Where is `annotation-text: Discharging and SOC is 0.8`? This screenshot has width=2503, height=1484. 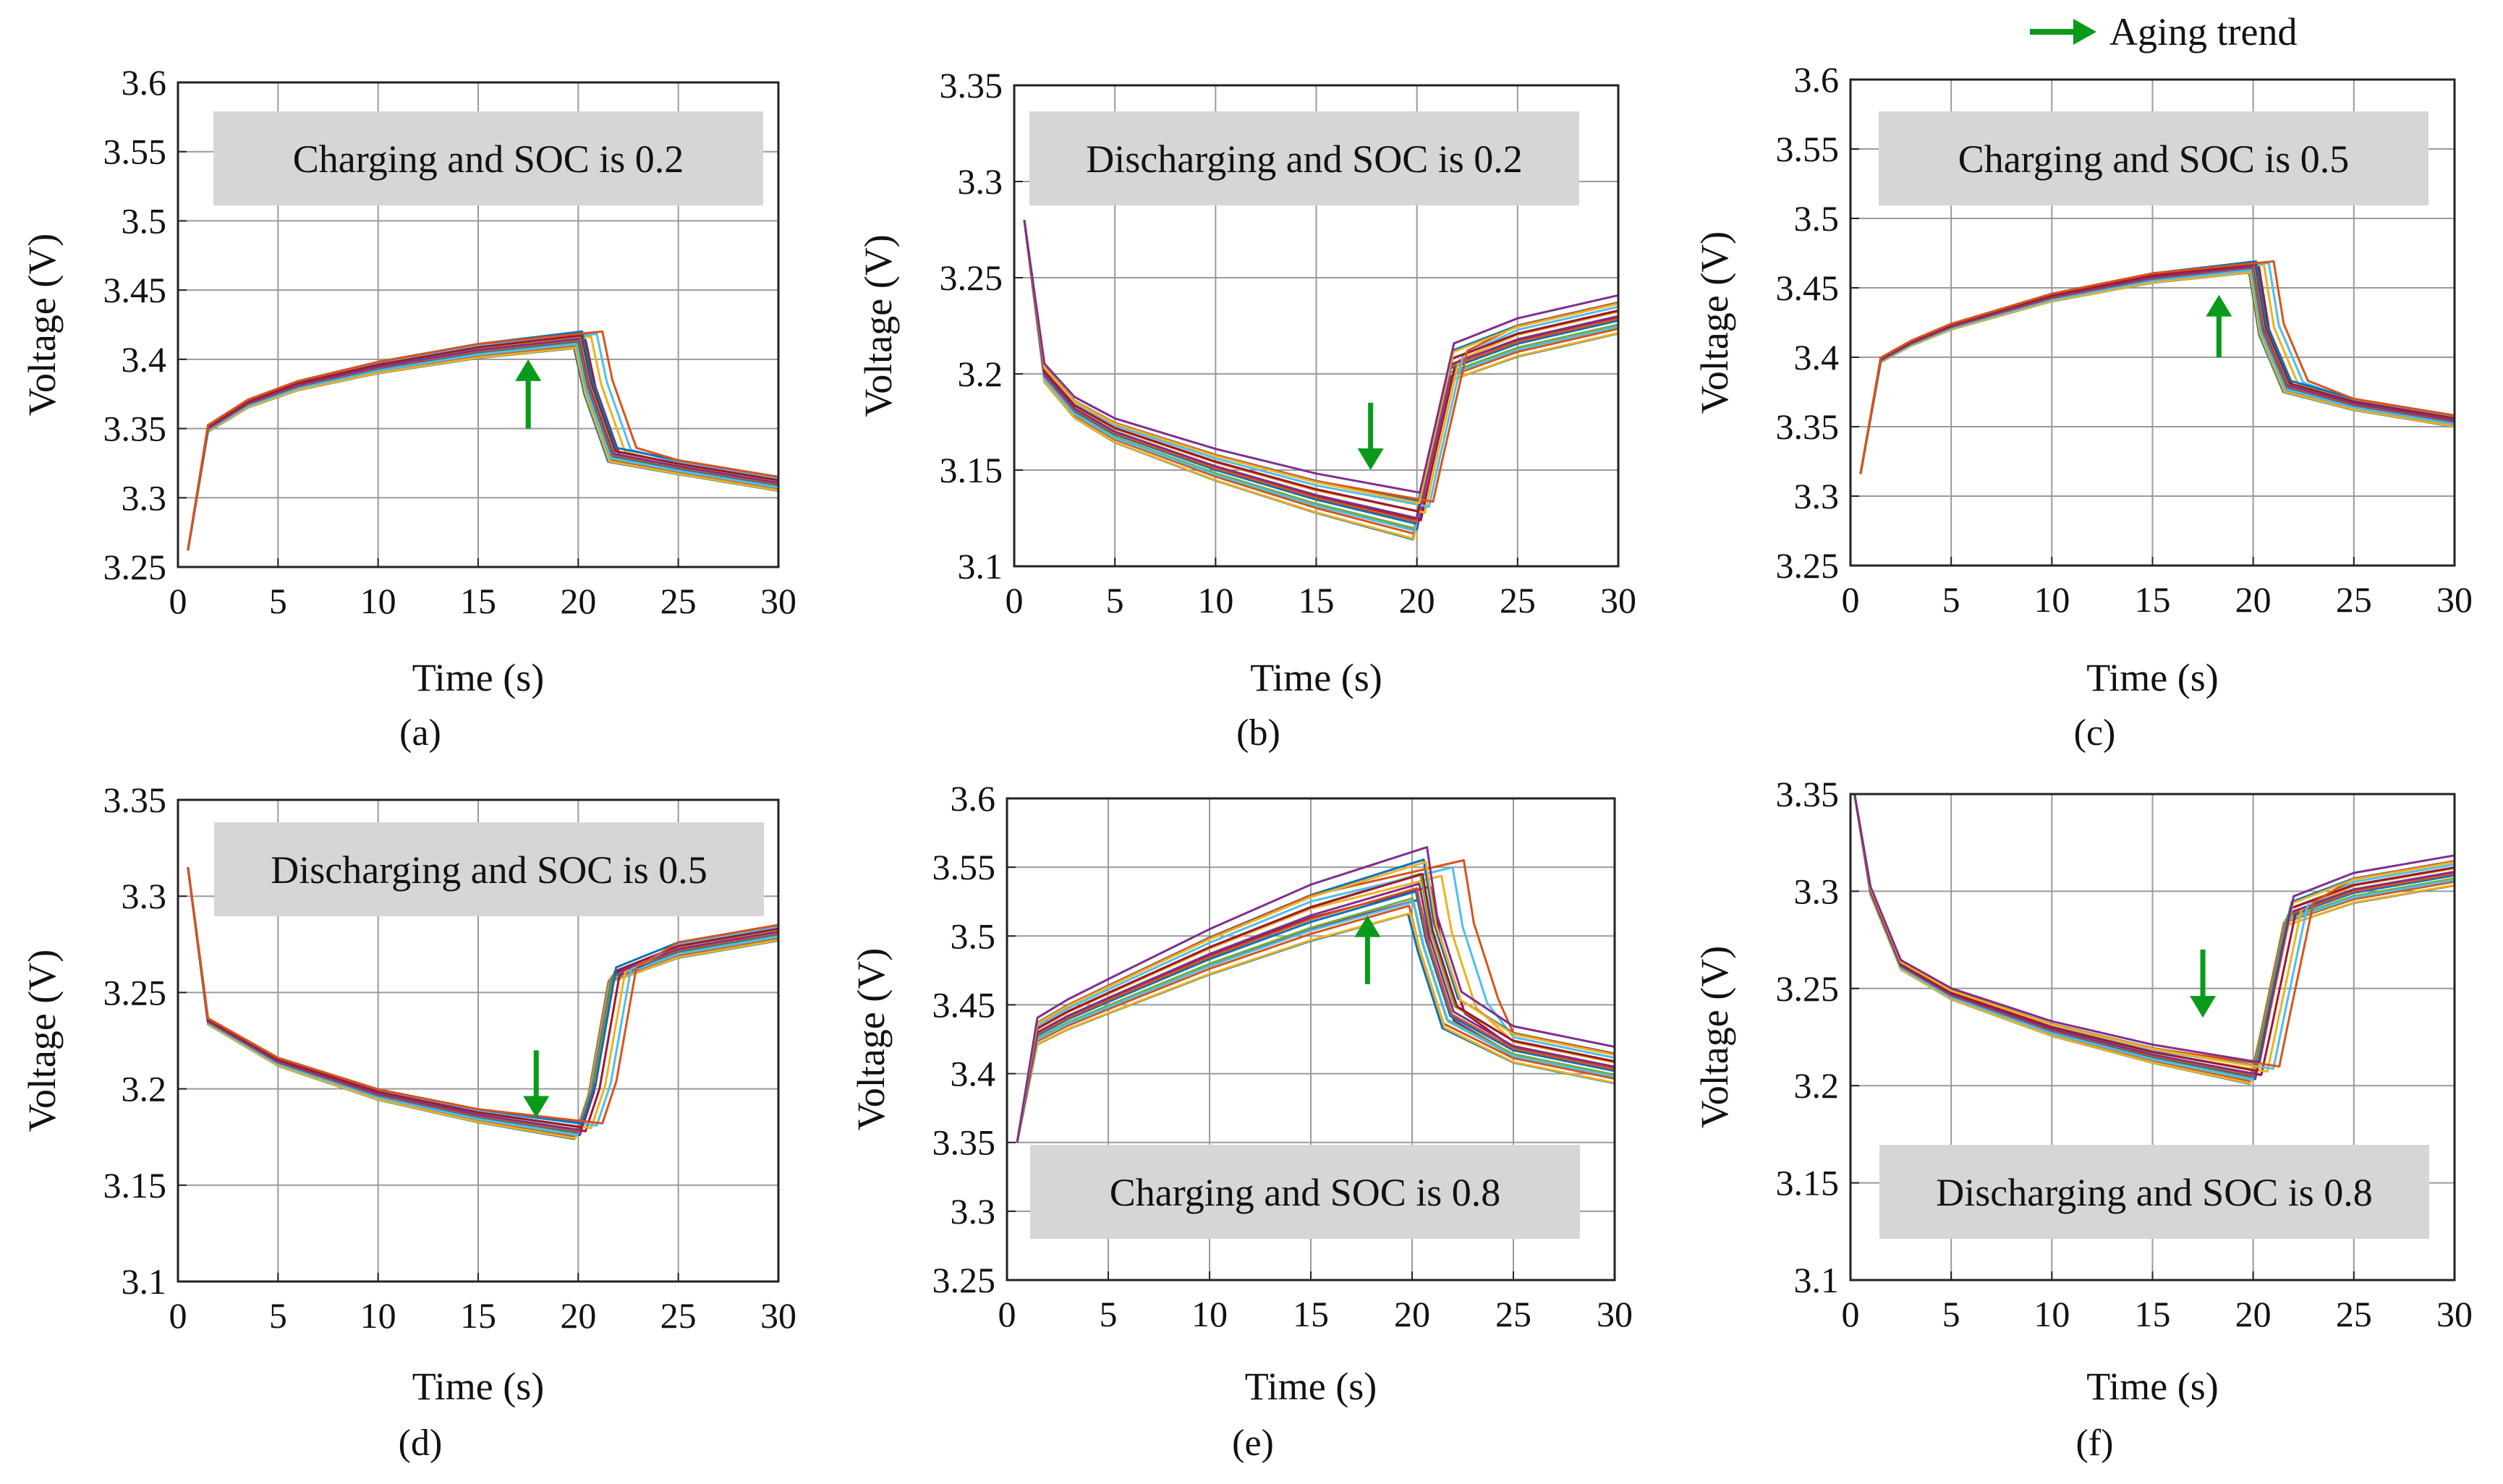 annotation-text: Discharging and SOC is 0.8 is located at coordinates (2154, 1192).